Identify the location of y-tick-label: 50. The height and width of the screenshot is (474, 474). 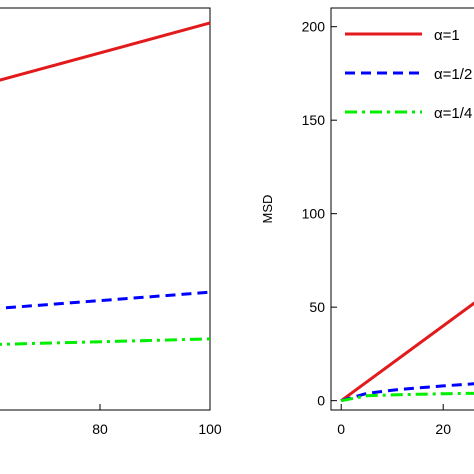
(317, 307).